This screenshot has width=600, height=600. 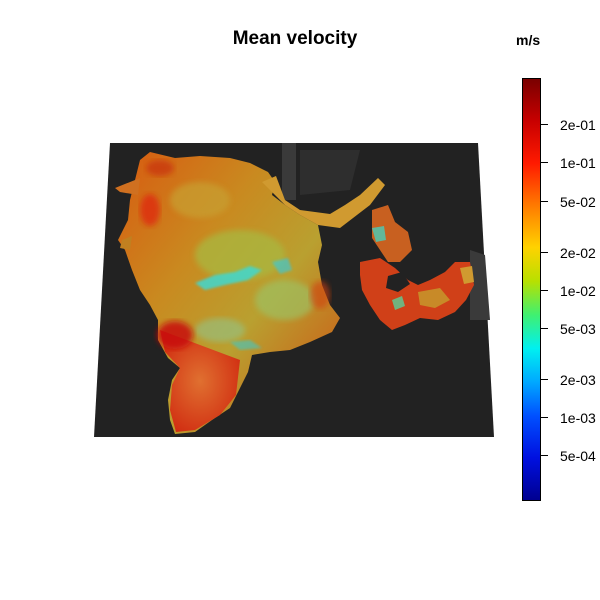 What do you see at coordinates (578, 329) in the screenshot?
I see `colorbar-tick-label: 5e-03` at bounding box center [578, 329].